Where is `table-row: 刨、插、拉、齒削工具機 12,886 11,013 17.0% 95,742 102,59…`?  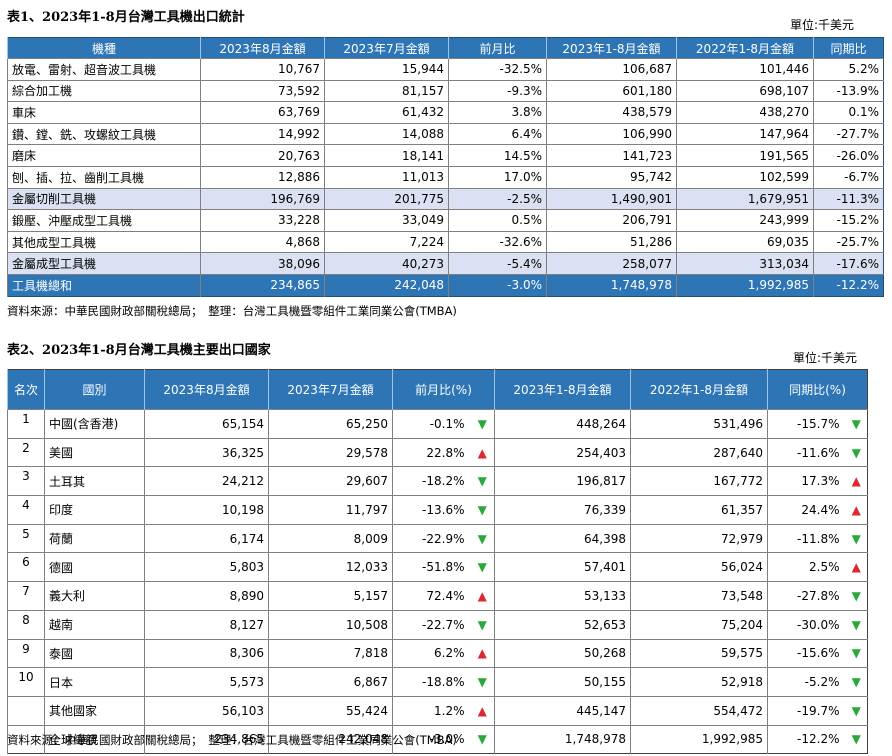
table-row: 刨、插、拉、齒削工具機 12,886 11,013 17.0% 95,742 102,59… is located at coordinates (445, 177).